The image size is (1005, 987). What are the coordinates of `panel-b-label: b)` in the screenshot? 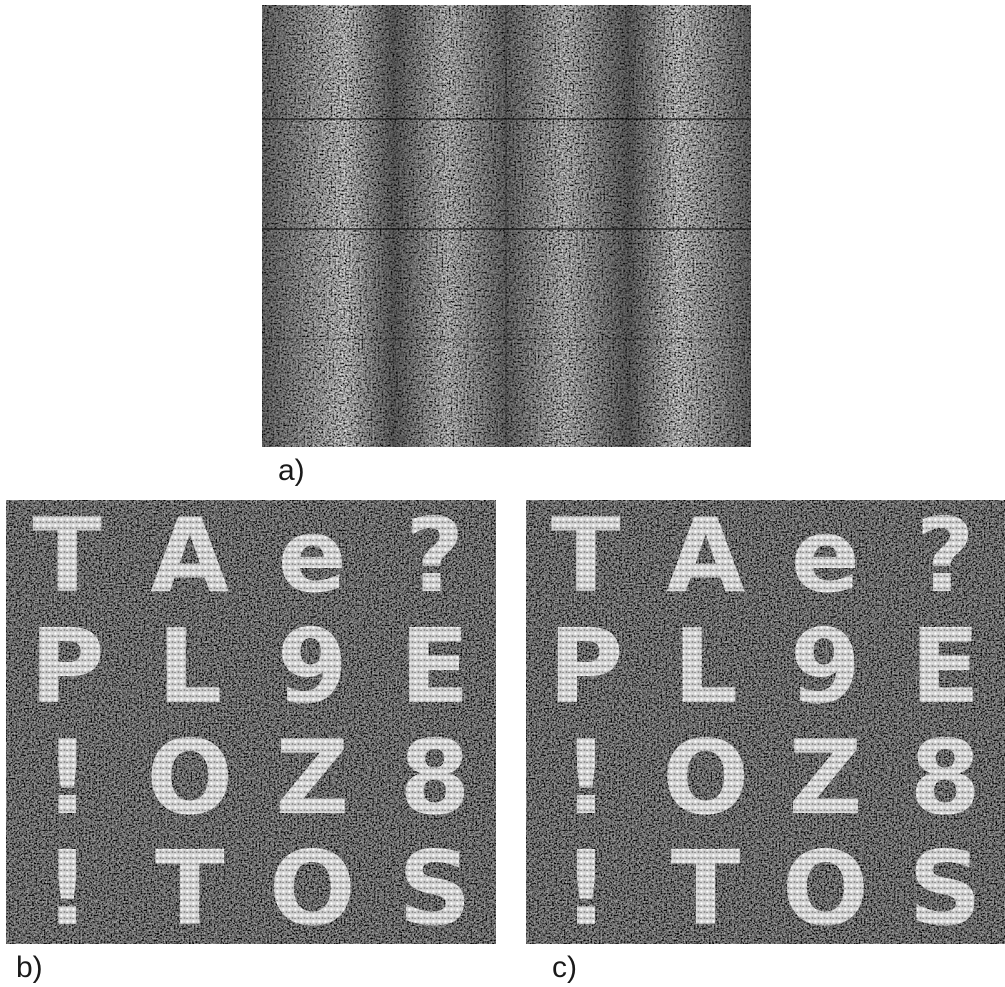 It's located at (29, 967).